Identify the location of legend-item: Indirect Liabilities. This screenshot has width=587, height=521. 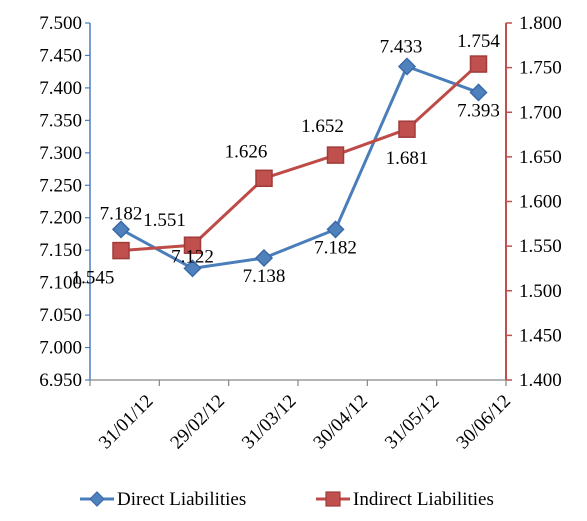
(405, 499).